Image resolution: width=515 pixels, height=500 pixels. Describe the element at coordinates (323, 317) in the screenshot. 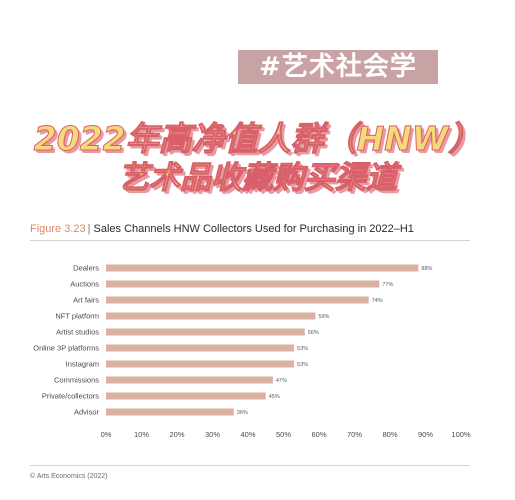

I see `value-label: 59%` at that location.